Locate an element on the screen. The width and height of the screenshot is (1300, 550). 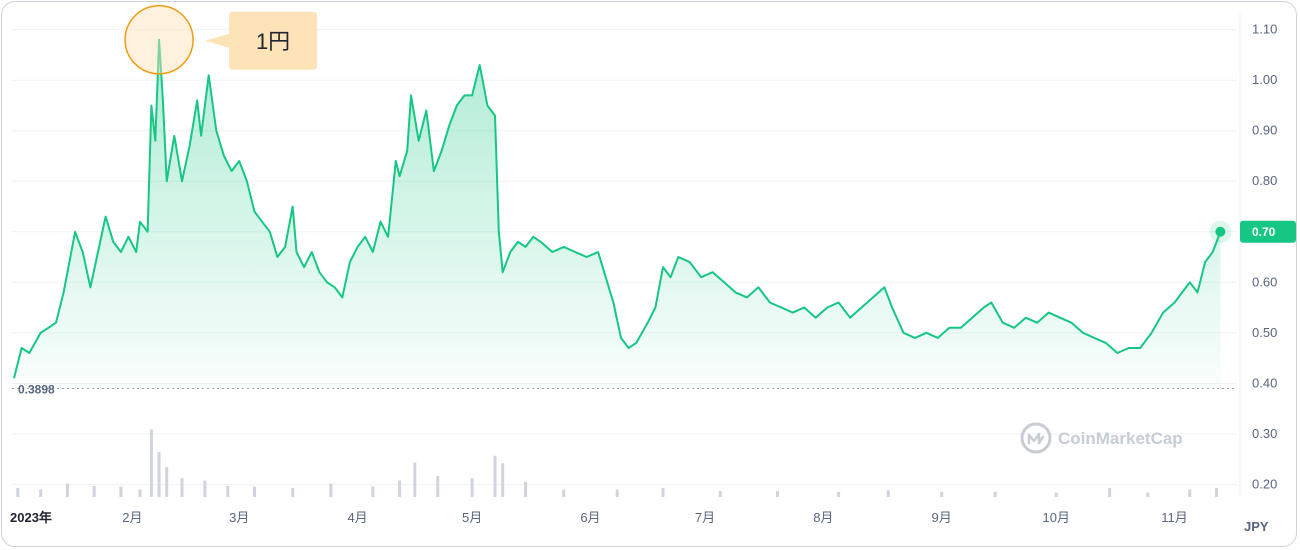
x-tick-label: 3月 is located at coordinates (239, 517).